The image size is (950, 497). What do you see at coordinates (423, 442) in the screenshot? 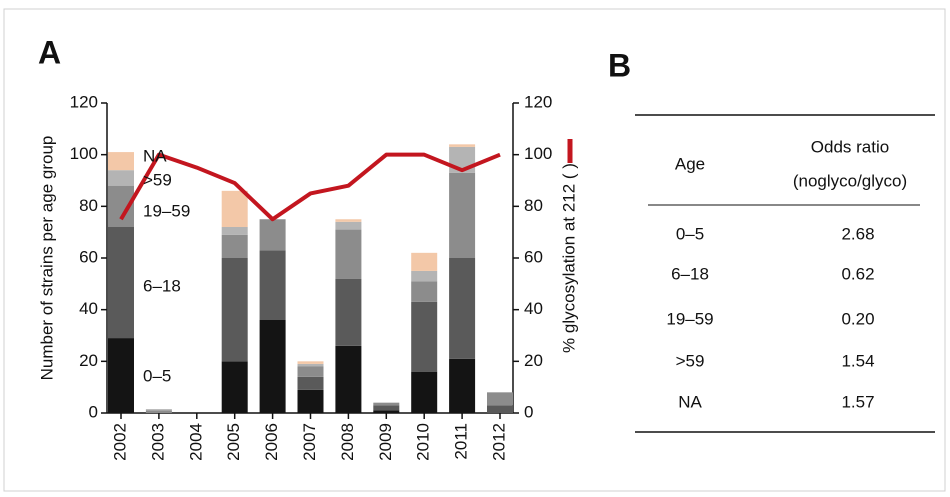
I see `x-tick-label: 2010` at bounding box center [423, 442].